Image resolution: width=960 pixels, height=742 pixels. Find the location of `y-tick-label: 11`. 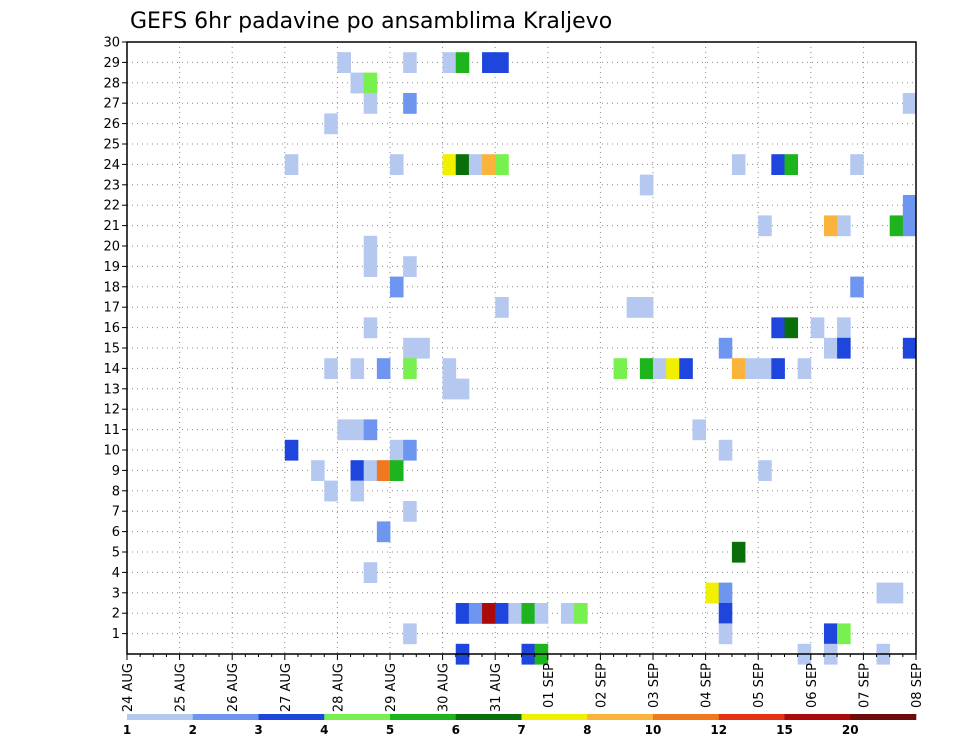

y-tick-label: 11 is located at coordinates (111, 430).